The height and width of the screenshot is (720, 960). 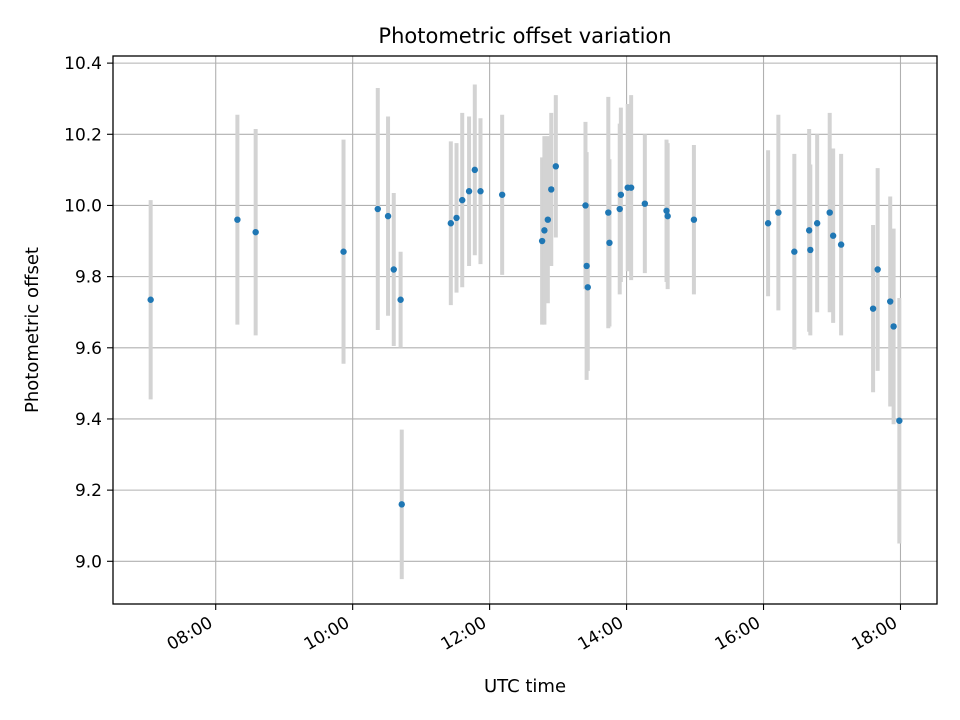 I want to click on y-tick-label: 10.4, so click(x=83, y=64).